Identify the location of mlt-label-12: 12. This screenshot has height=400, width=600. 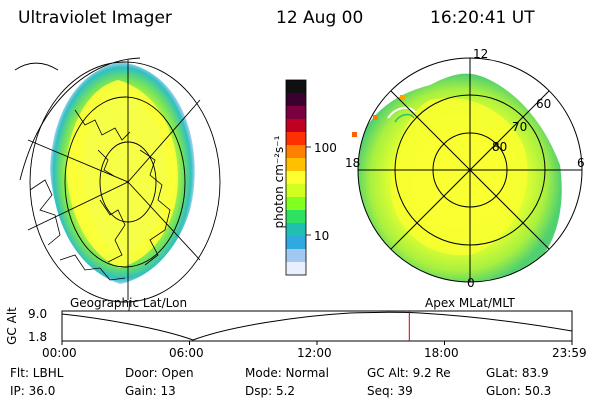
(481, 54).